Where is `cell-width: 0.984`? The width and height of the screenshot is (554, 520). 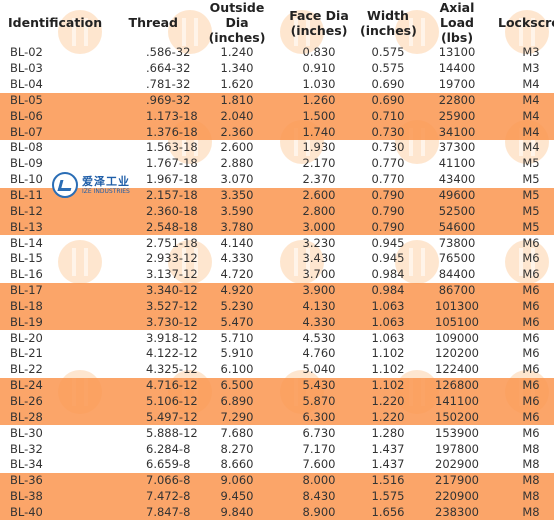
cell-width: 0.984 is located at coordinates (388, 274).